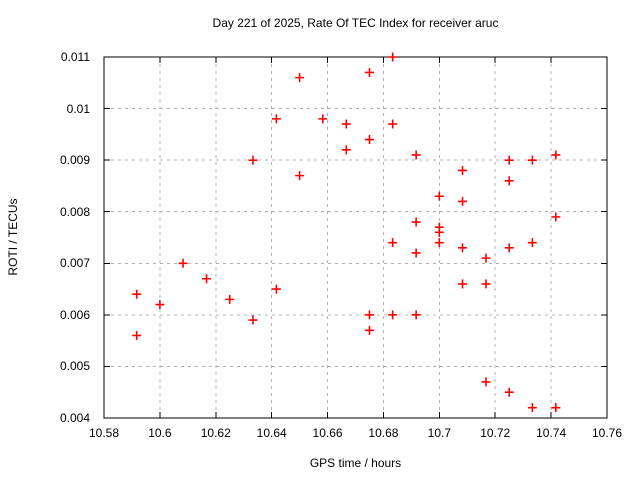  Describe the element at coordinates (439, 433) in the screenshot. I see `x-tick-label: 10.7` at that location.